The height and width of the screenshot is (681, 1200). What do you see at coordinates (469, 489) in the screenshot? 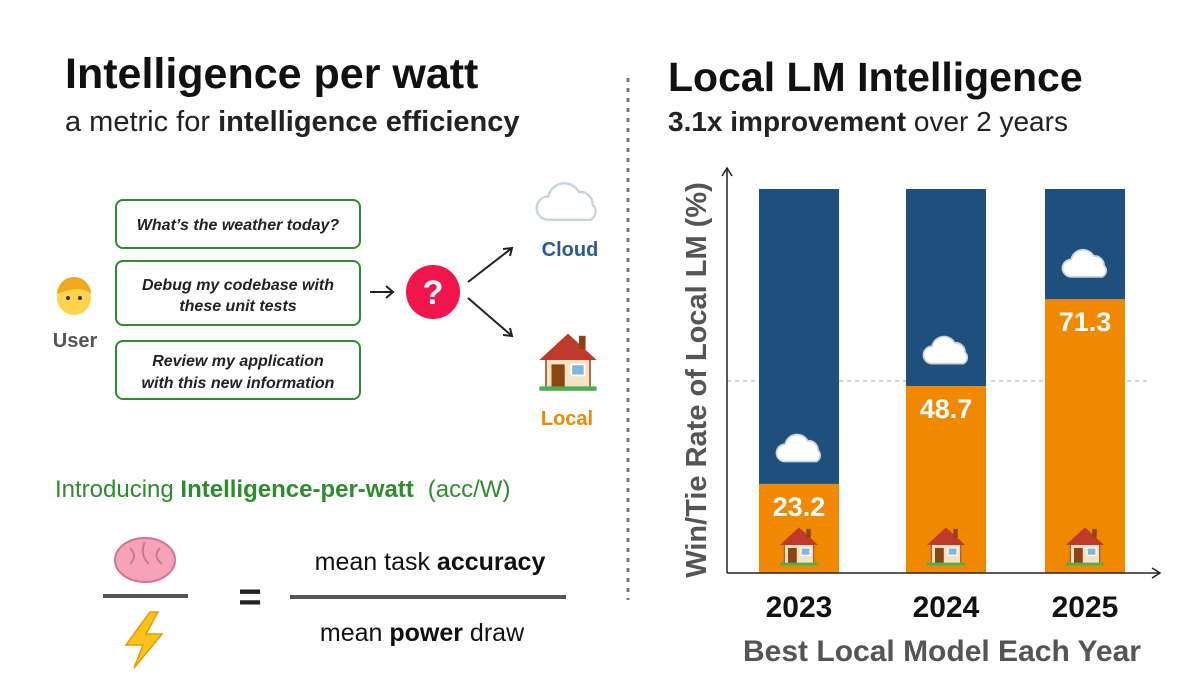
I see `intro-part: (acc/W)` at bounding box center [469, 489].